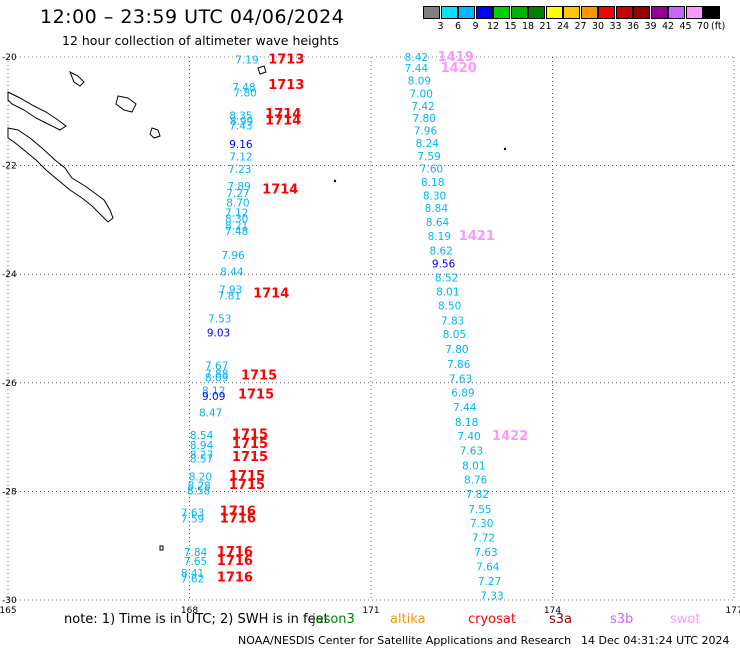 The height and width of the screenshot is (650, 740). I want to click on lat-label: -24, so click(9, 275).